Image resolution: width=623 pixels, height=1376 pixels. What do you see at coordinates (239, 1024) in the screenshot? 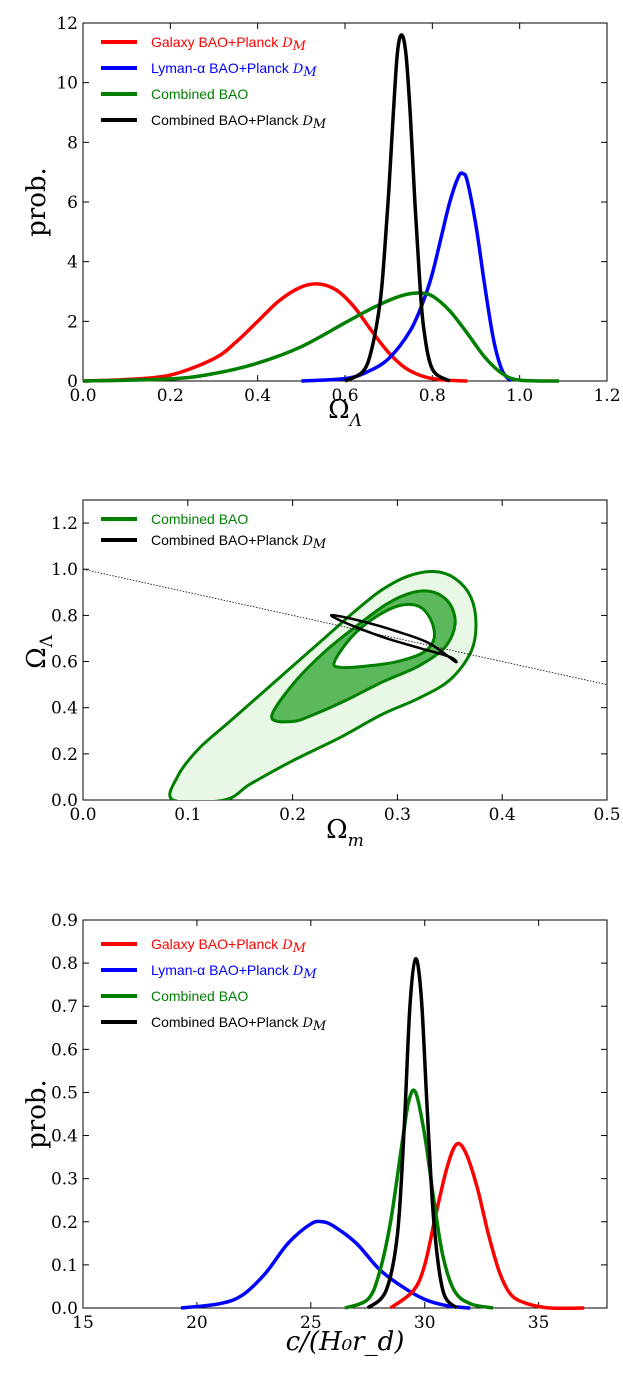
I see `legend-label-3-3: Combined BAO+Planck DM` at bounding box center [239, 1024].